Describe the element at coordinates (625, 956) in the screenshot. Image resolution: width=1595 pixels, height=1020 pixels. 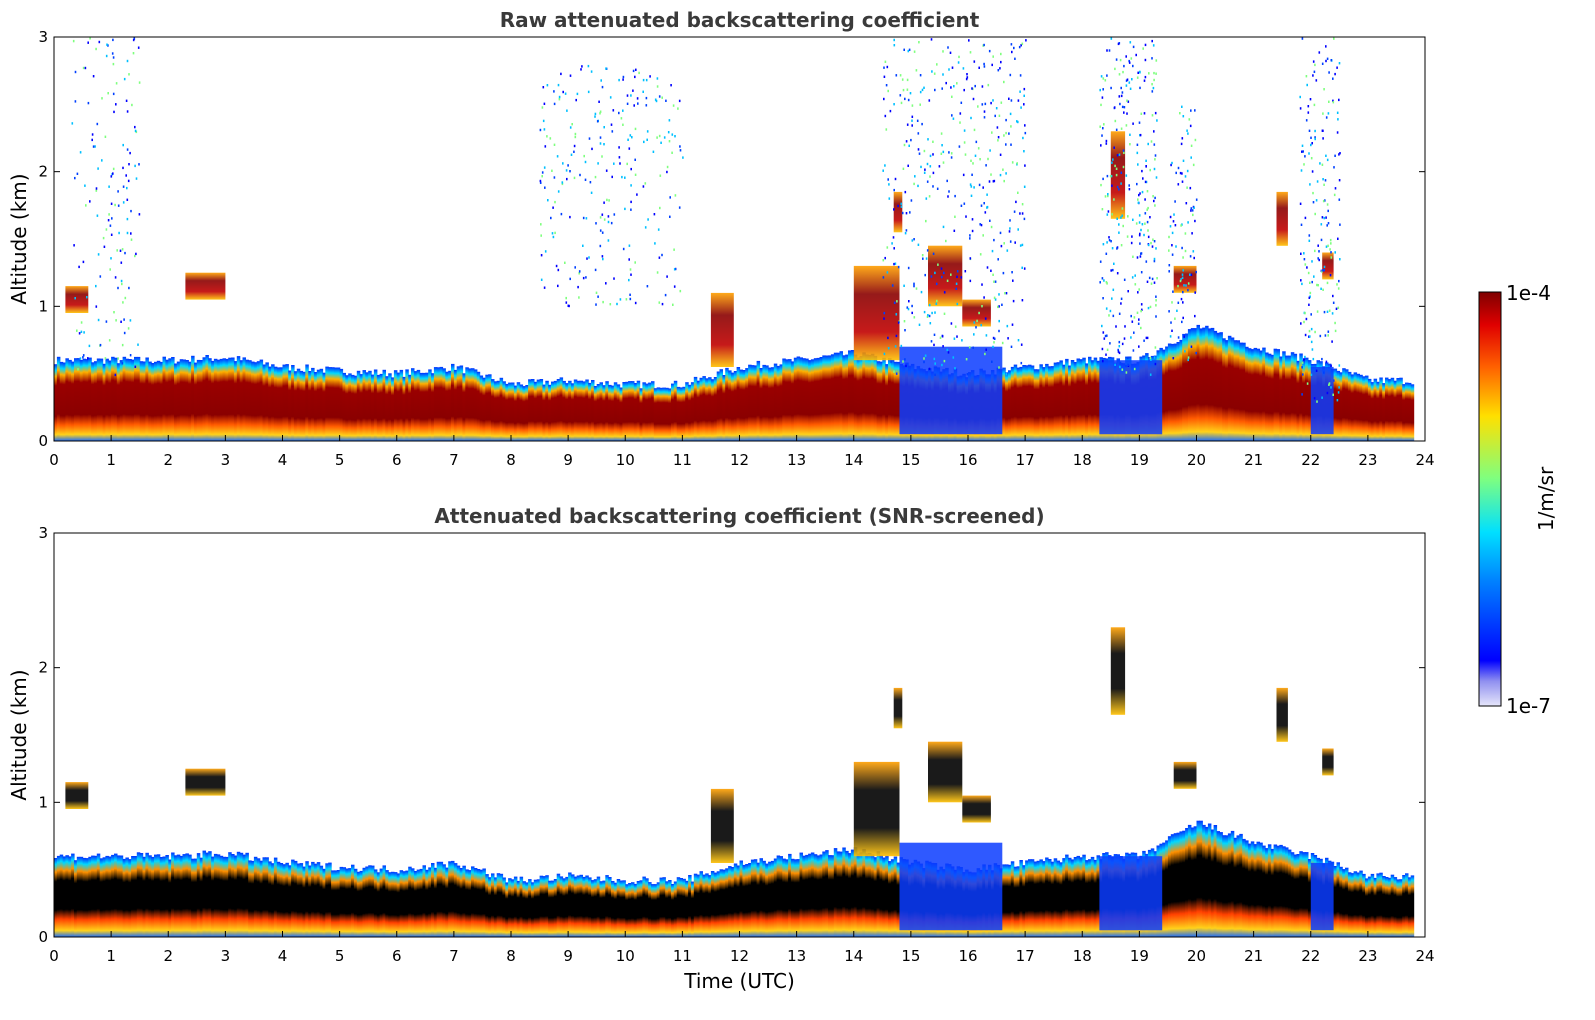
I see `x-tick-label: 10` at that location.